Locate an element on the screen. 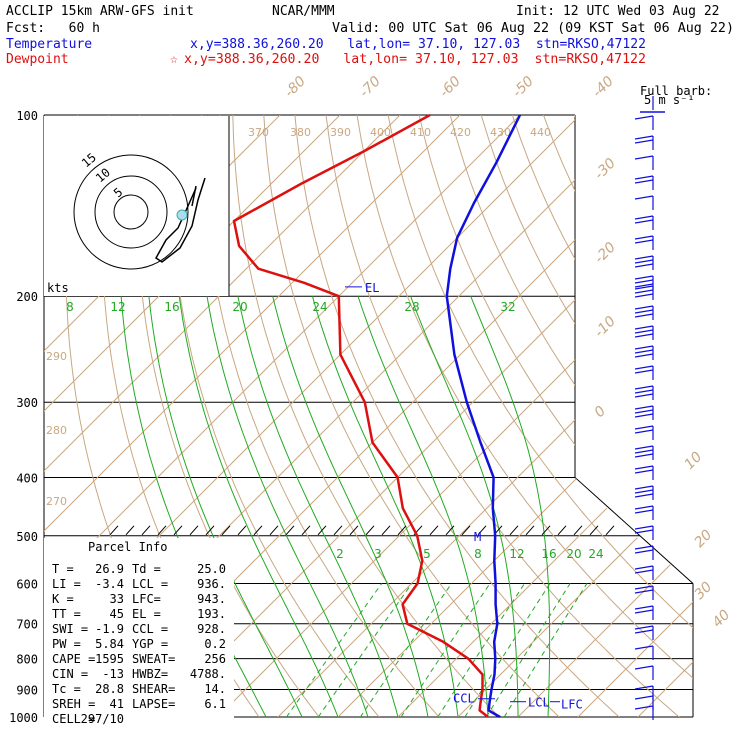 This screenshot has height=740, width=740. parcel-info-value: 256 is located at coordinates (215, 659).